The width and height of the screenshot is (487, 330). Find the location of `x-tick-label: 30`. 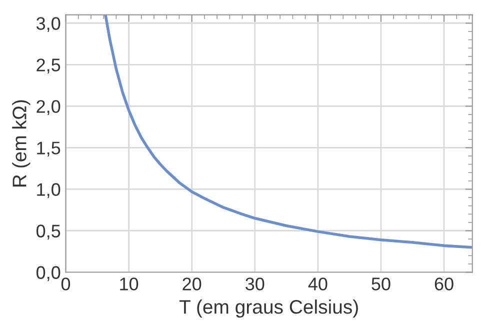

x-tick-label: 30 is located at coordinates (255, 284).